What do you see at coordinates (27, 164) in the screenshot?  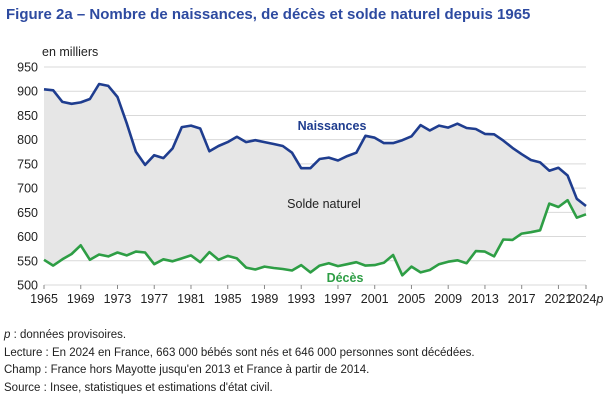 I see `y-tick-label: 750` at bounding box center [27, 164].